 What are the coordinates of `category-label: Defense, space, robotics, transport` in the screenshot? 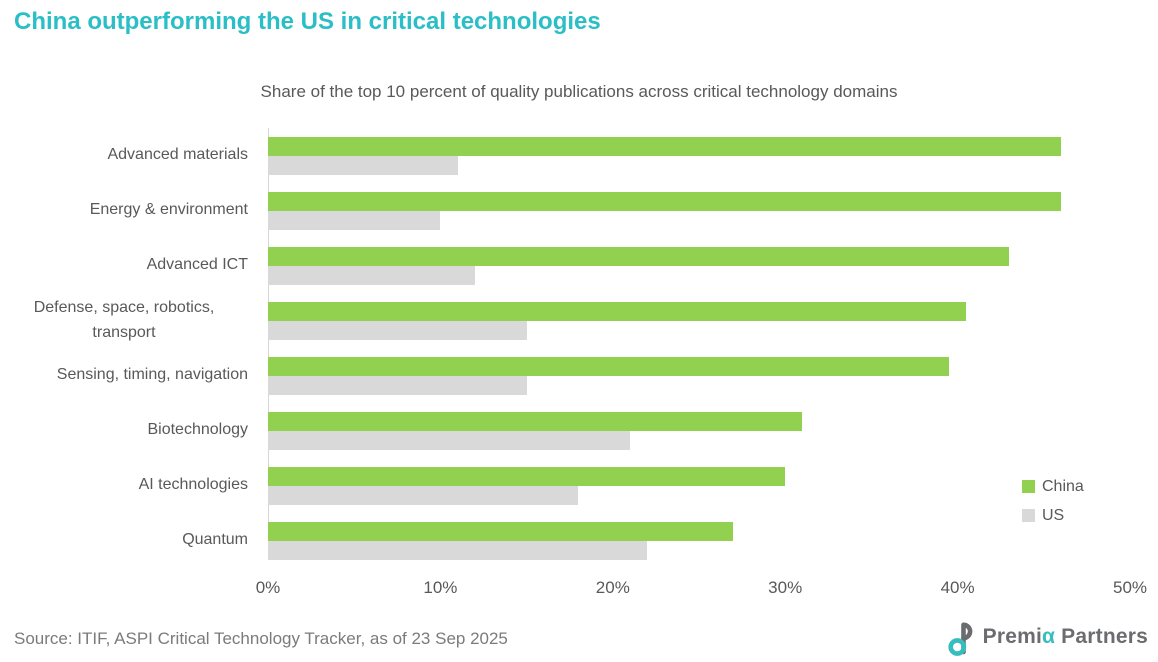 It's located at (134, 321).